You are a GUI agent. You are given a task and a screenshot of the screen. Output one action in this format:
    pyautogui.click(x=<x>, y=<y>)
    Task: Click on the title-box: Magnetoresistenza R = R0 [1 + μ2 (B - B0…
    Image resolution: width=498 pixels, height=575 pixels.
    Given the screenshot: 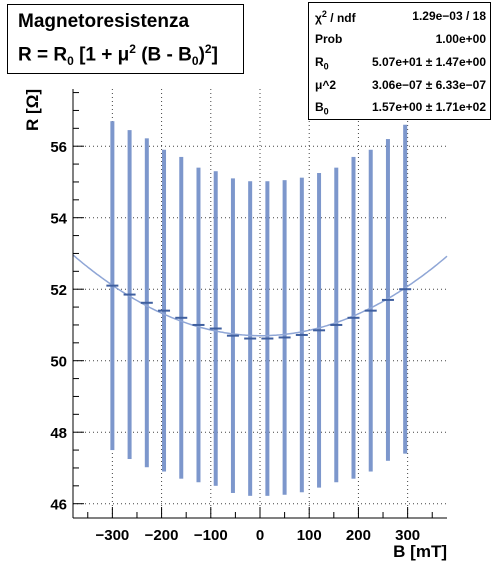 What is the action you would take?
    pyautogui.click(x=125, y=39)
    